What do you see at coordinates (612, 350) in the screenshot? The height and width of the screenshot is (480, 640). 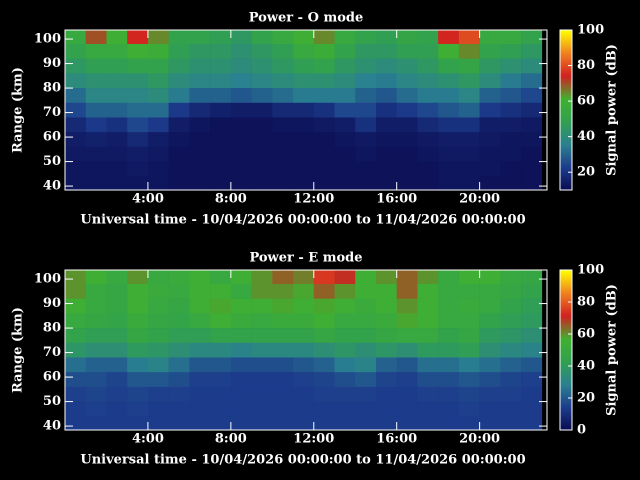 I see `colorbar-label: Signal power (dB)` at bounding box center [612, 350].